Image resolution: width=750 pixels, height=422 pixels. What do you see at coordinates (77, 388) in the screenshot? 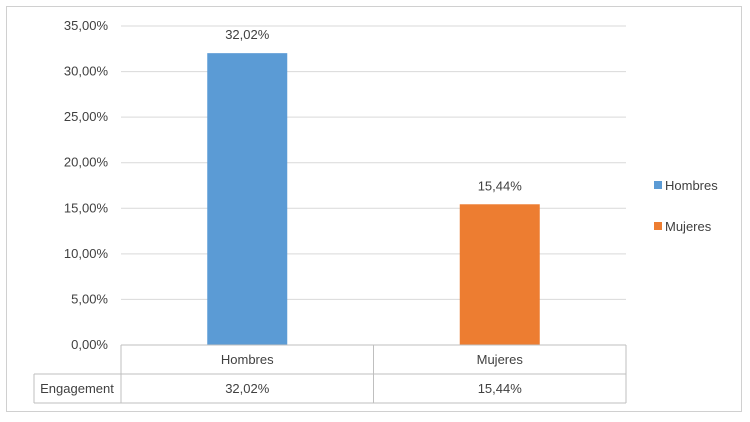
I see `table-row-header: Engagement` at bounding box center [77, 388].